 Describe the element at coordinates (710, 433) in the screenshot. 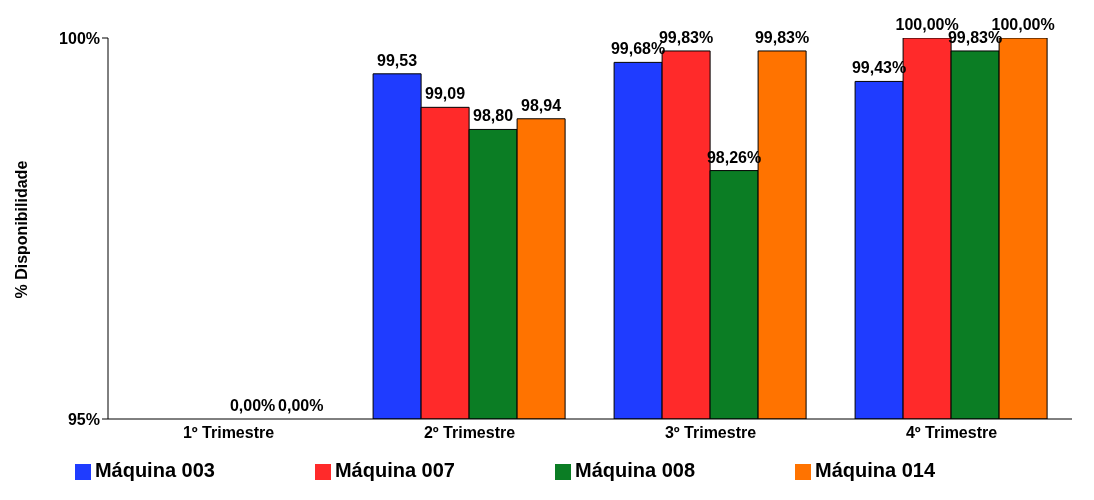

I see `x-tick-label: 3º Trimestre` at that location.